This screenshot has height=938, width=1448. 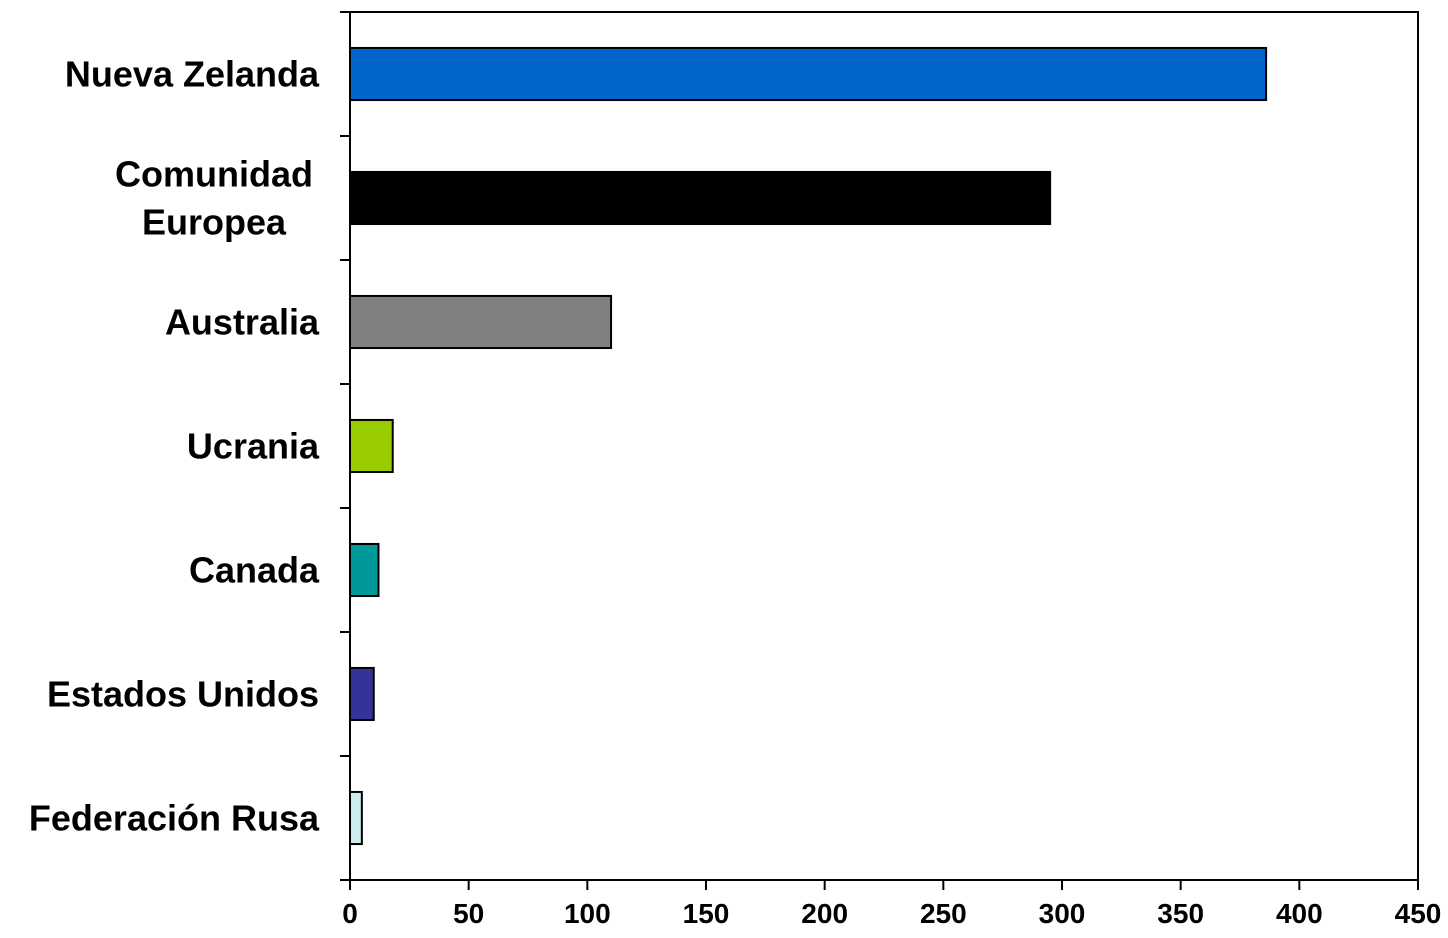 I want to click on category-label: Nueva Zelanda, so click(x=192, y=74).